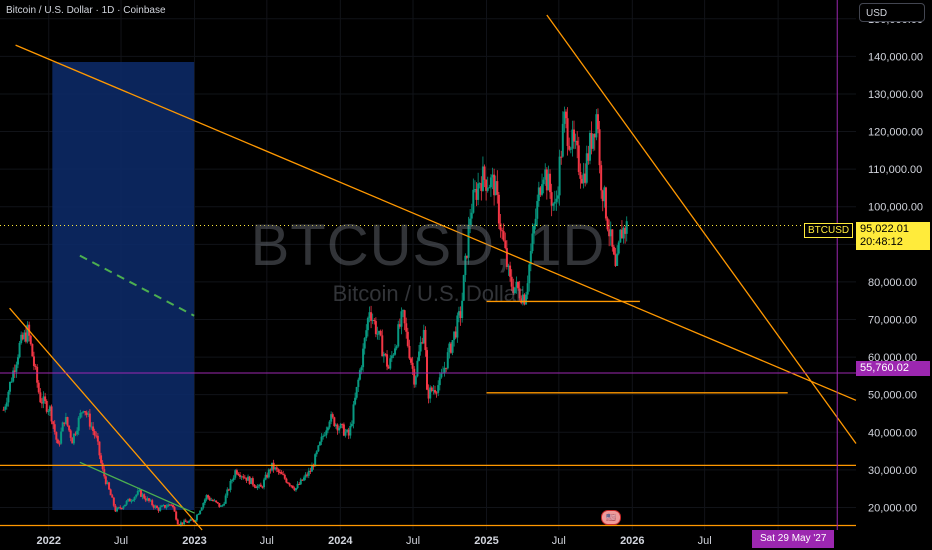 This screenshot has height=550, width=932. What do you see at coordinates (123, 286) in the screenshot?
I see `highlight-zone` at bounding box center [123, 286].